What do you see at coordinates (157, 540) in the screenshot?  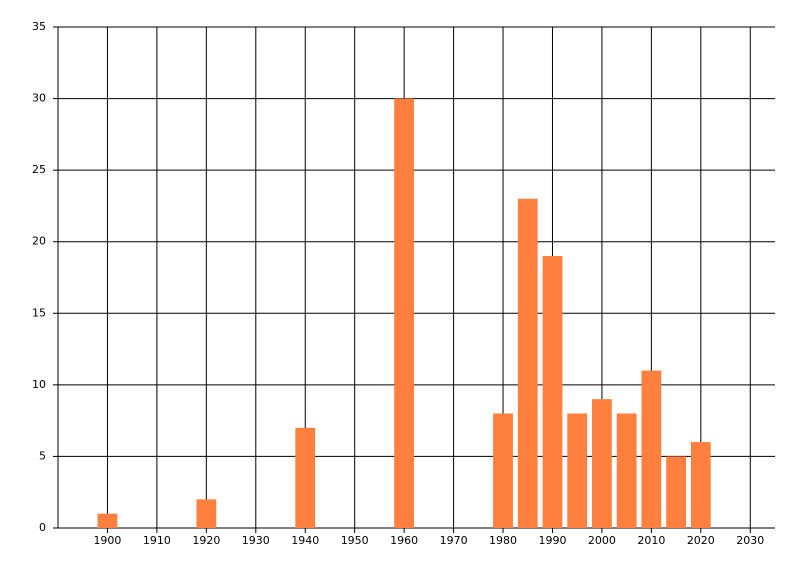 I see `x-tick-label: 1910` at bounding box center [157, 540].